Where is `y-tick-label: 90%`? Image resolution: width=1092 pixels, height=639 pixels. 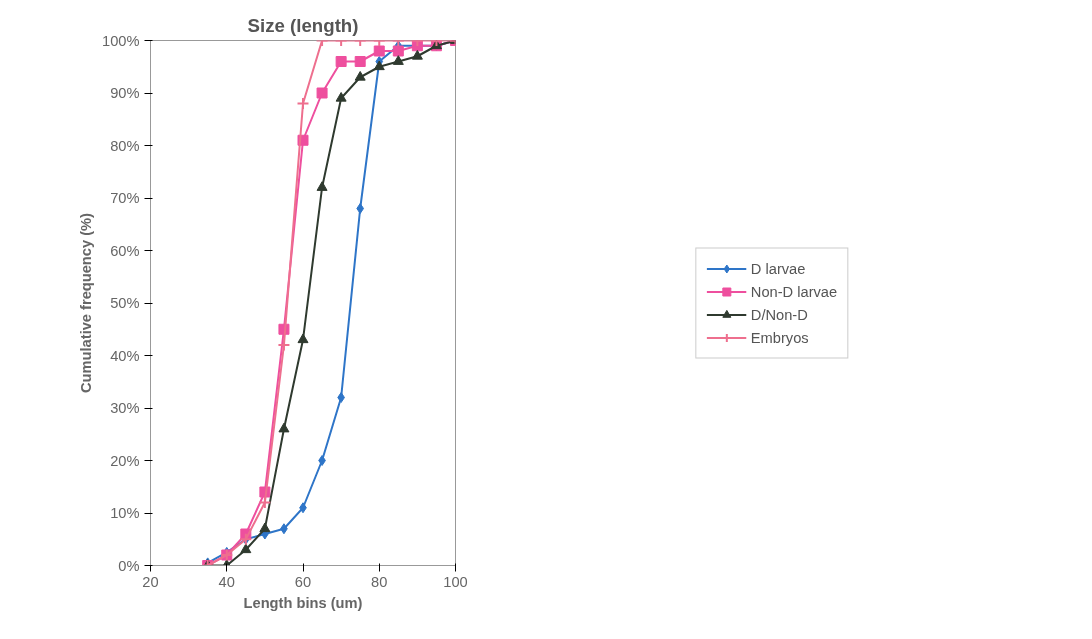 y-tick-label: 90% is located at coordinates (125, 93).